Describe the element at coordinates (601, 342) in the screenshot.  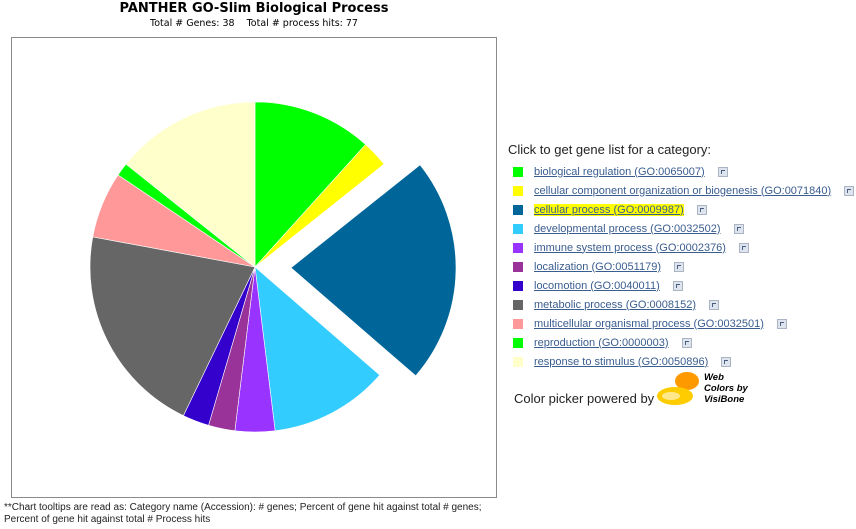
I see `legend-link: reproduction (GO:0000003)` at that location.